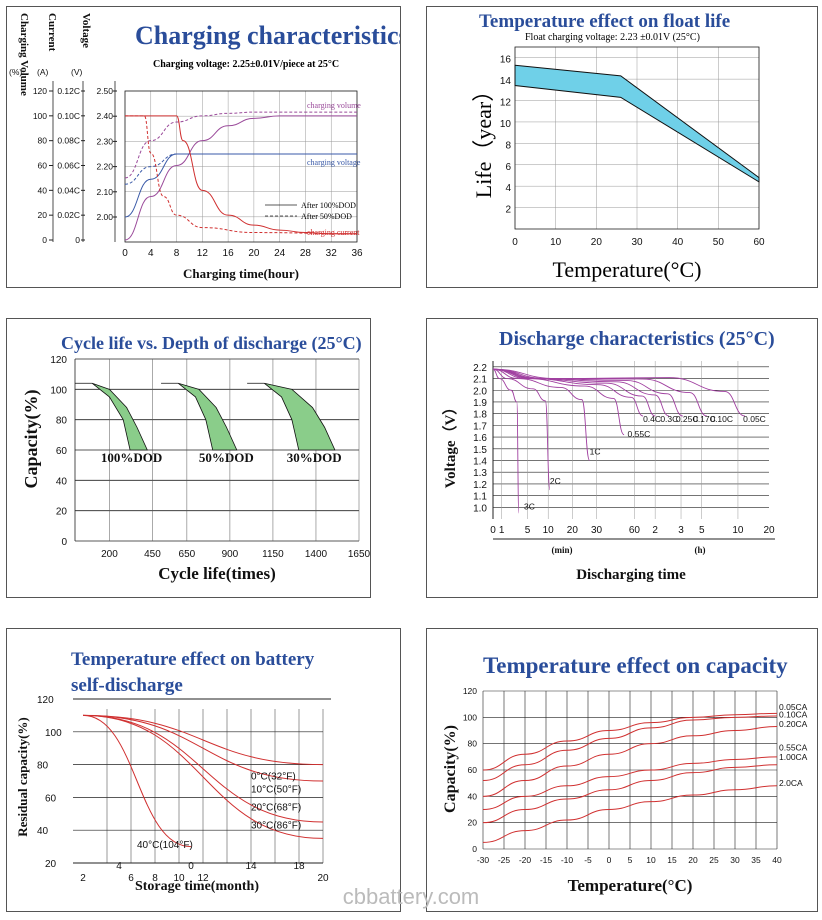  What do you see at coordinates (109, 554) in the screenshot?
I see `x-tick-label: 200` at bounding box center [109, 554].